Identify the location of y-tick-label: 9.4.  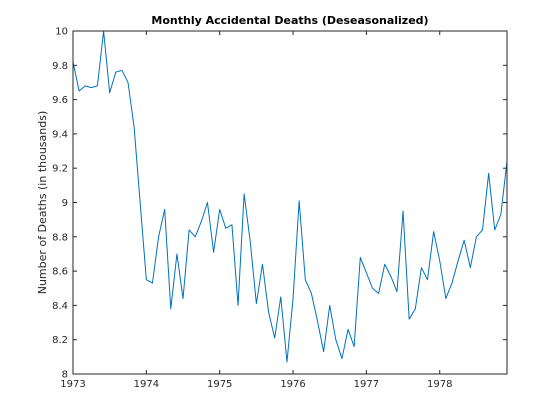
(60, 134).